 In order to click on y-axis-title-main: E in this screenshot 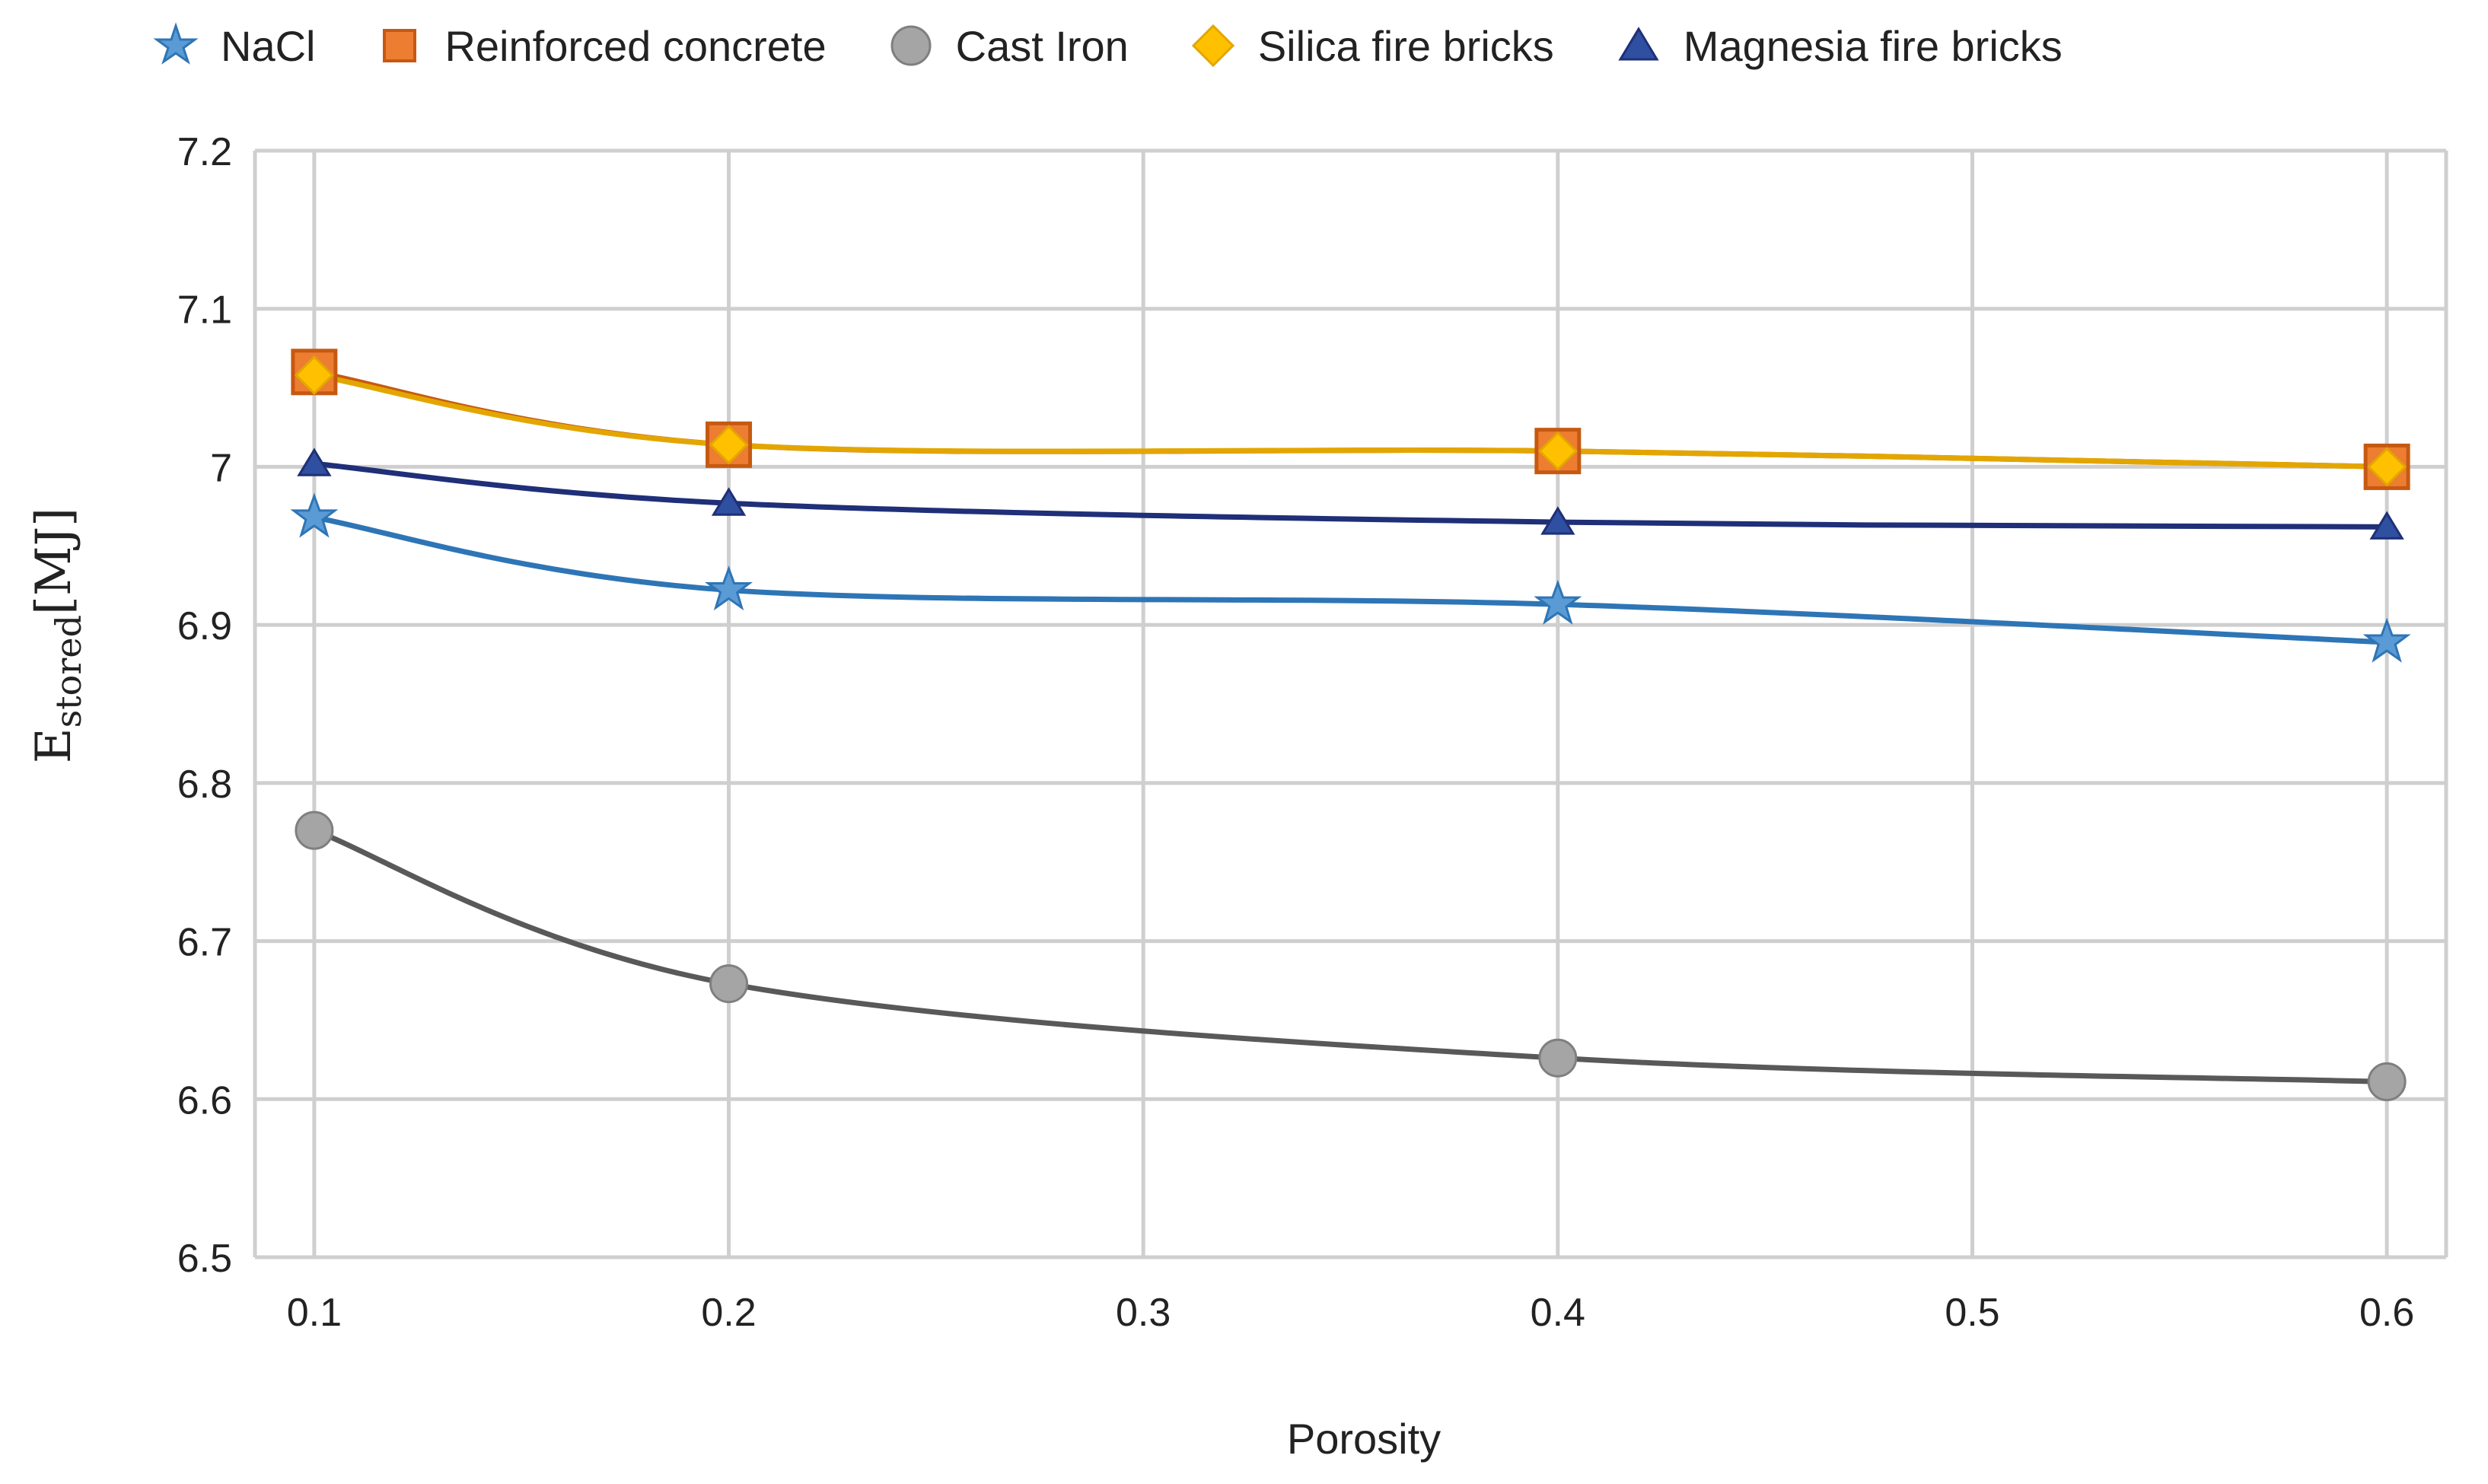, I will do `click(54, 745)`.